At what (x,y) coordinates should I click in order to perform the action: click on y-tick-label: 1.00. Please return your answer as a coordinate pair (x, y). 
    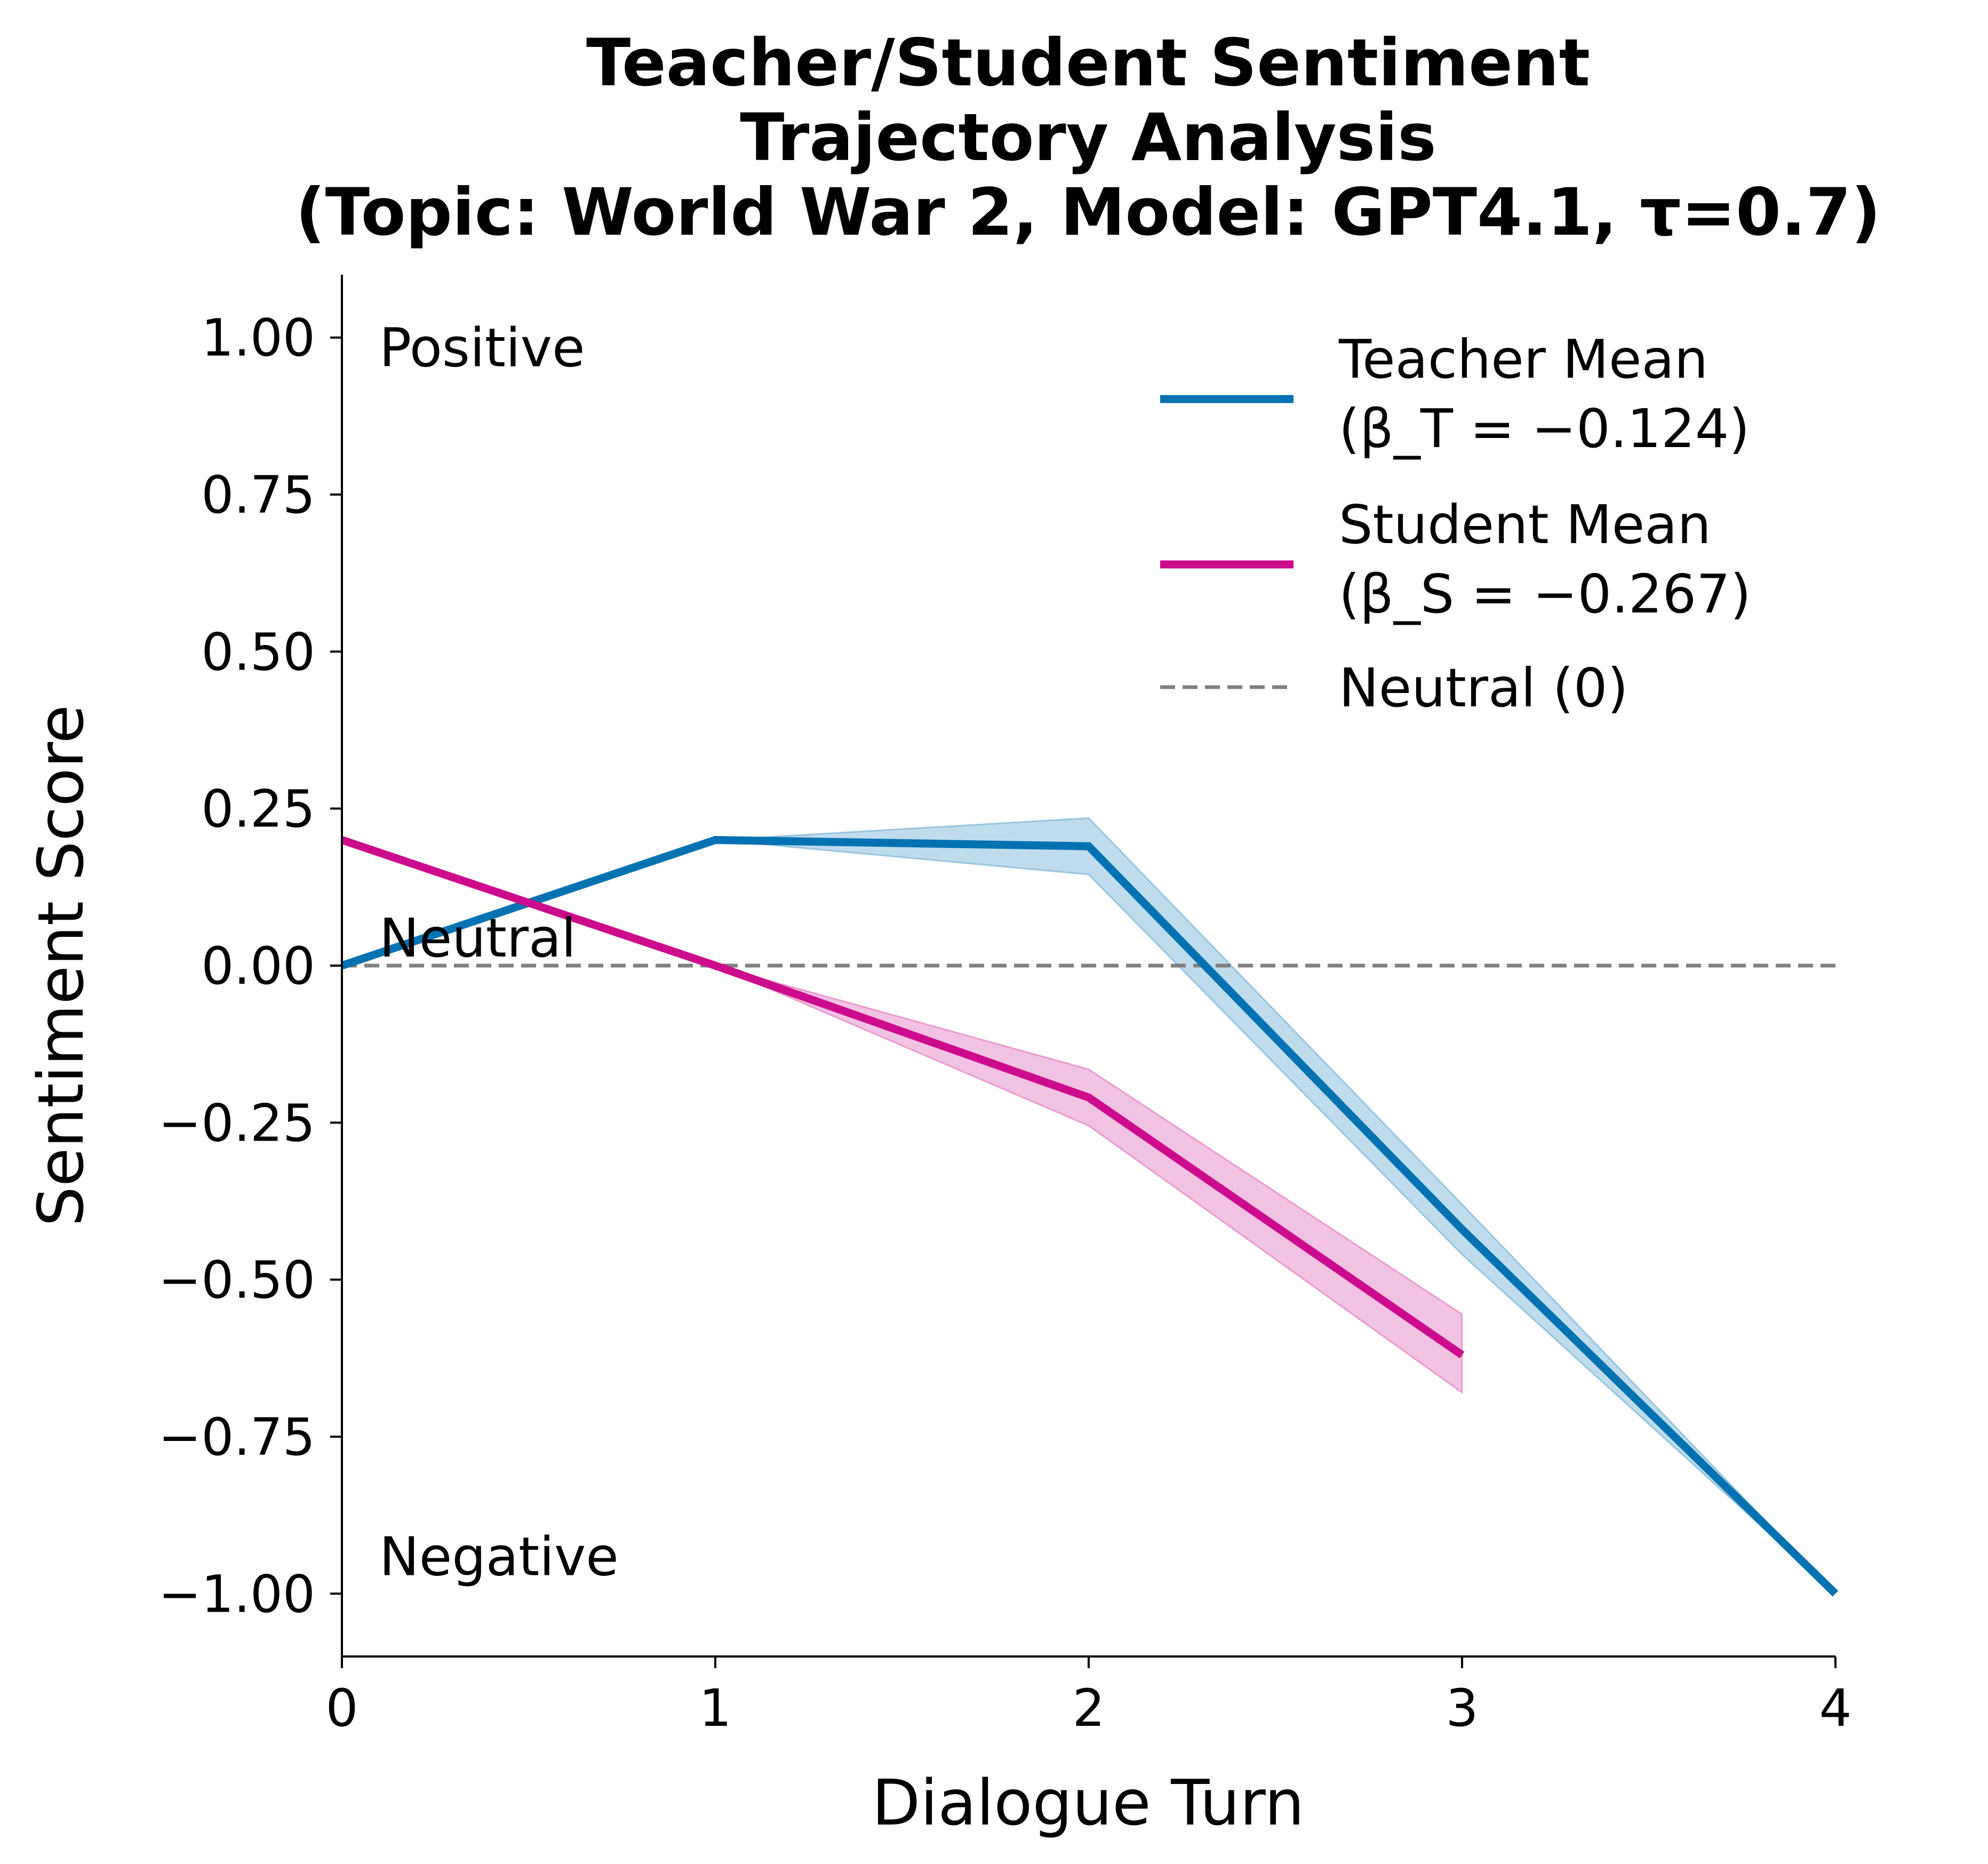
    Looking at the image, I should click on (258, 338).